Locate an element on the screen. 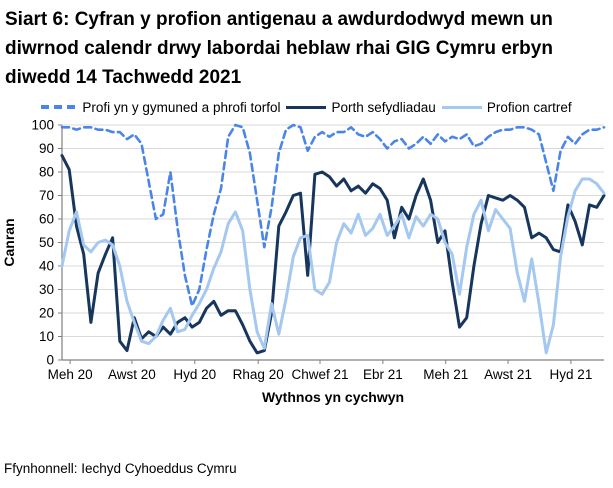 The height and width of the screenshot is (488, 613). svg-text: Hyd 21 is located at coordinates (571, 374).